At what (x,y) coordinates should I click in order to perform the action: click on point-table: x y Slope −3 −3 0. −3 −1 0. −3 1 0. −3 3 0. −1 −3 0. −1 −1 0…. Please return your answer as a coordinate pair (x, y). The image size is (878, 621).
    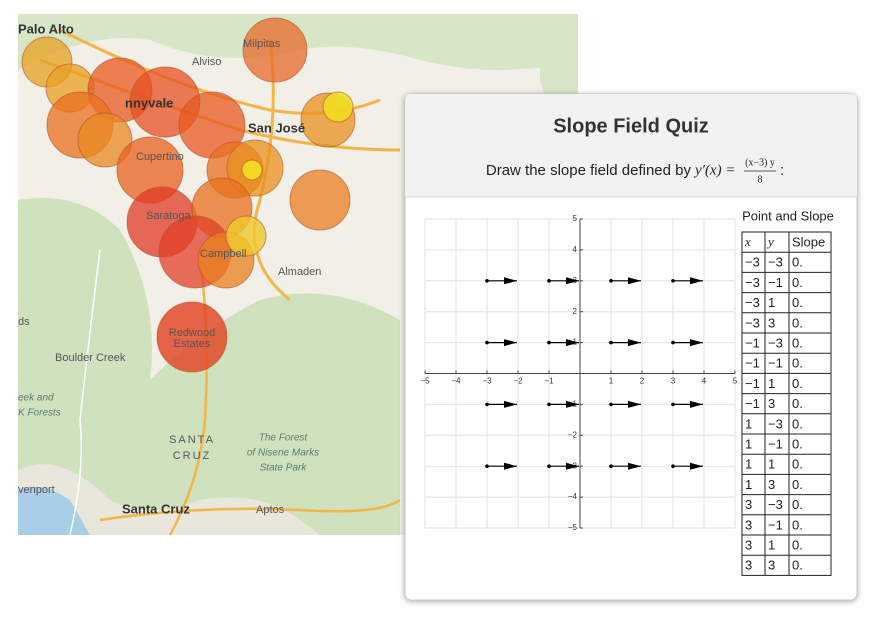
    Looking at the image, I should click on (786, 403).